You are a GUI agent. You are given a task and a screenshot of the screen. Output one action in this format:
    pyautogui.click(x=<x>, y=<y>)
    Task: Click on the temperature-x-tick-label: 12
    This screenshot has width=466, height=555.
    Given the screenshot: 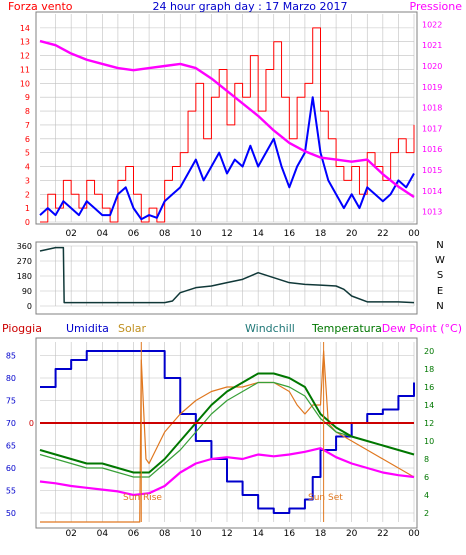 What is the action you would take?
    pyautogui.click(x=226, y=534)
    